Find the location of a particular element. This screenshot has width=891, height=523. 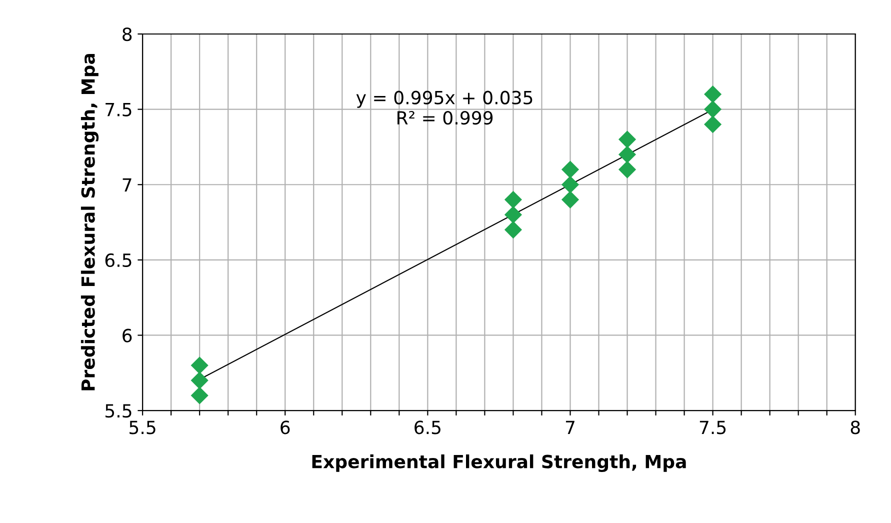

x-tick-label: 6 is located at coordinates (285, 427).